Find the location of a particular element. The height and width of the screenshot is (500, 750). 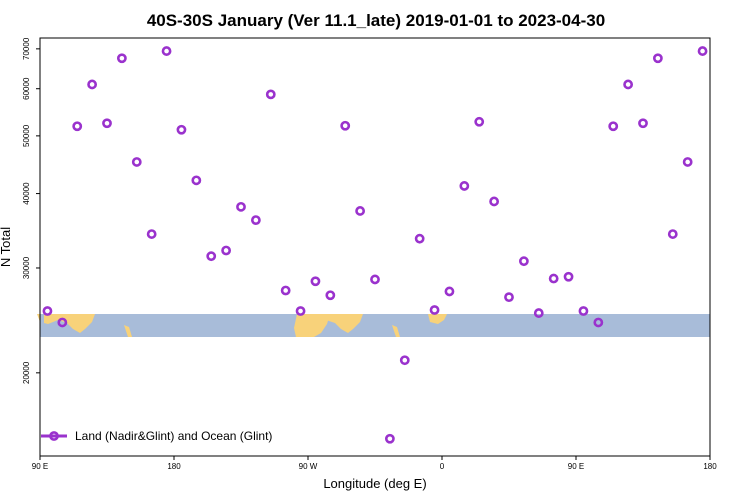

y-axis: 20000 30000 40000 50000 60000 70000 is located at coordinates (31, 210).